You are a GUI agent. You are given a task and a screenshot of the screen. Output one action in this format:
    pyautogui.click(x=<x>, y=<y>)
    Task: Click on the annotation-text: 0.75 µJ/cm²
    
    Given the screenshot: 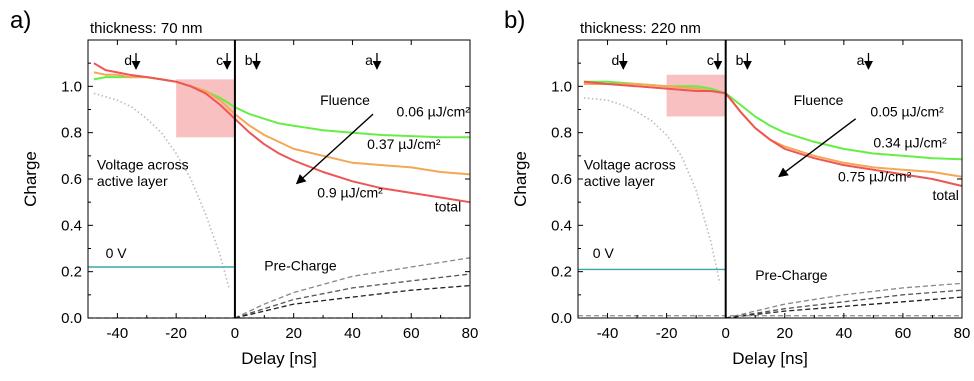 What is the action you would take?
    pyautogui.click(x=875, y=176)
    